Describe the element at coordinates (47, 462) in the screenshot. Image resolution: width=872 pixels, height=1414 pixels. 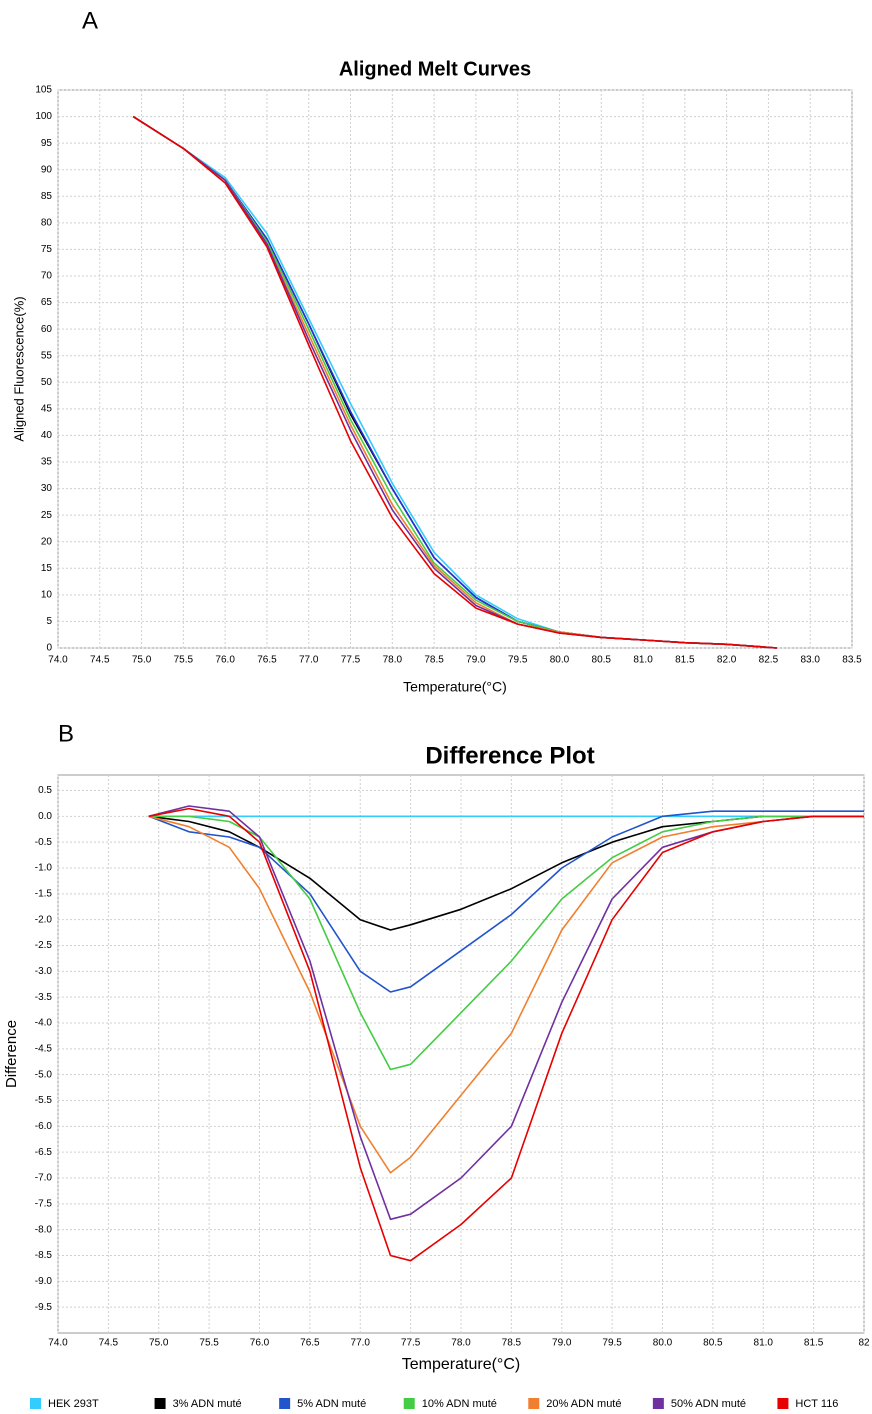
I see `y-tick-label: 35` at that location.